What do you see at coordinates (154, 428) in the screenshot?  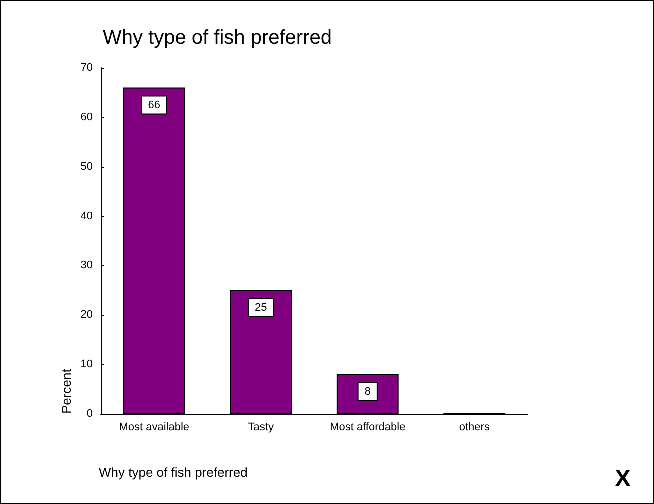 I see `x-tick-label: Most available` at bounding box center [154, 428].